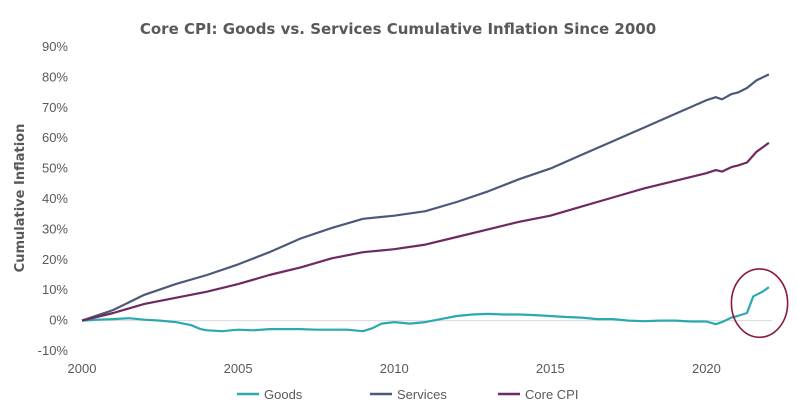  What do you see at coordinates (238, 368) in the screenshot?
I see `x-tick-label: 2005` at bounding box center [238, 368].